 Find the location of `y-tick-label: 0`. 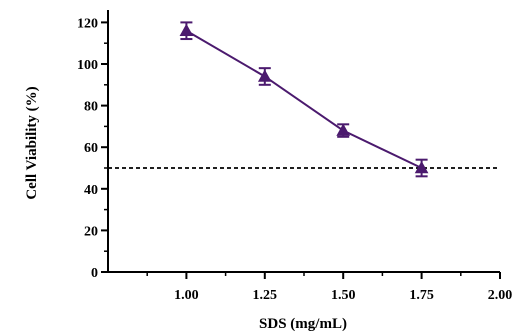

y-tick-label: 0 is located at coordinates (94, 273).